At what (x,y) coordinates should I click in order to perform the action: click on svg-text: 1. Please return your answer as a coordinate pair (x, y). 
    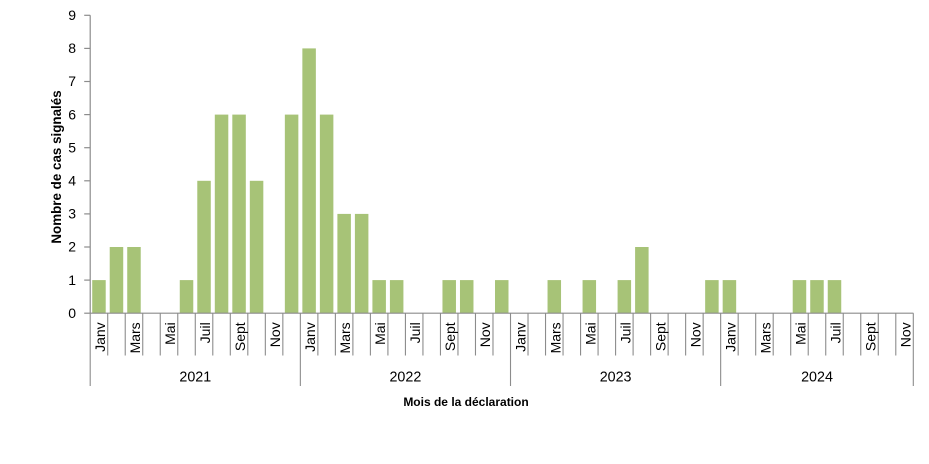
    Looking at the image, I should click on (72, 280).